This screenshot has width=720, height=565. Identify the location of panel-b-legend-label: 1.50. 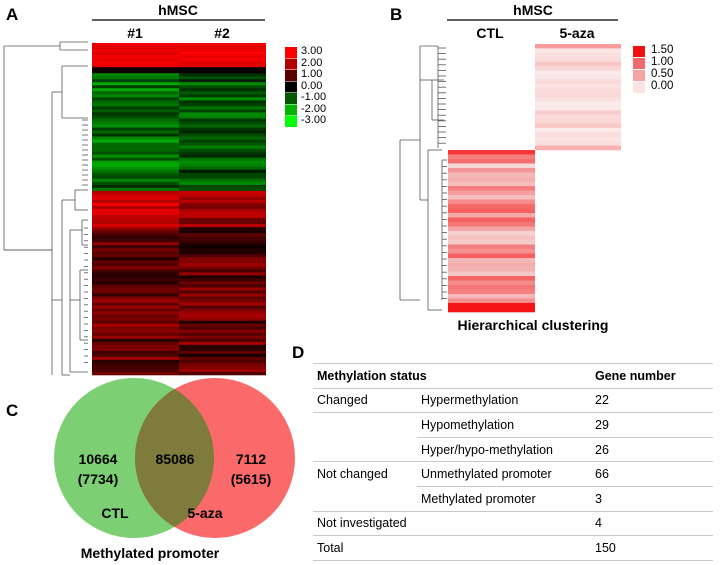
(662, 50).